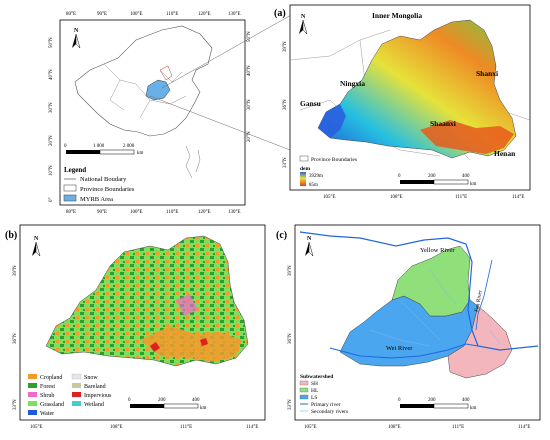 This screenshot has width=550, height=440. I want to click on legend-entry: Wetland, so click(88, 404).